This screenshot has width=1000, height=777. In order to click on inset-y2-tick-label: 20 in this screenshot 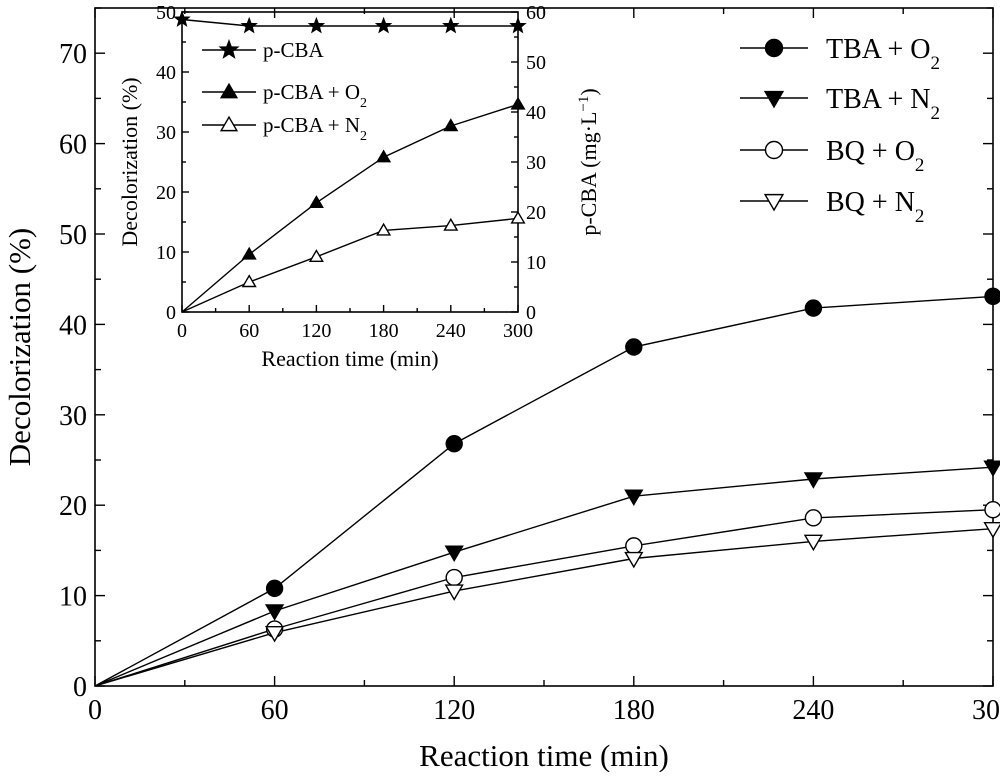, I will do `click(536, 213)`.